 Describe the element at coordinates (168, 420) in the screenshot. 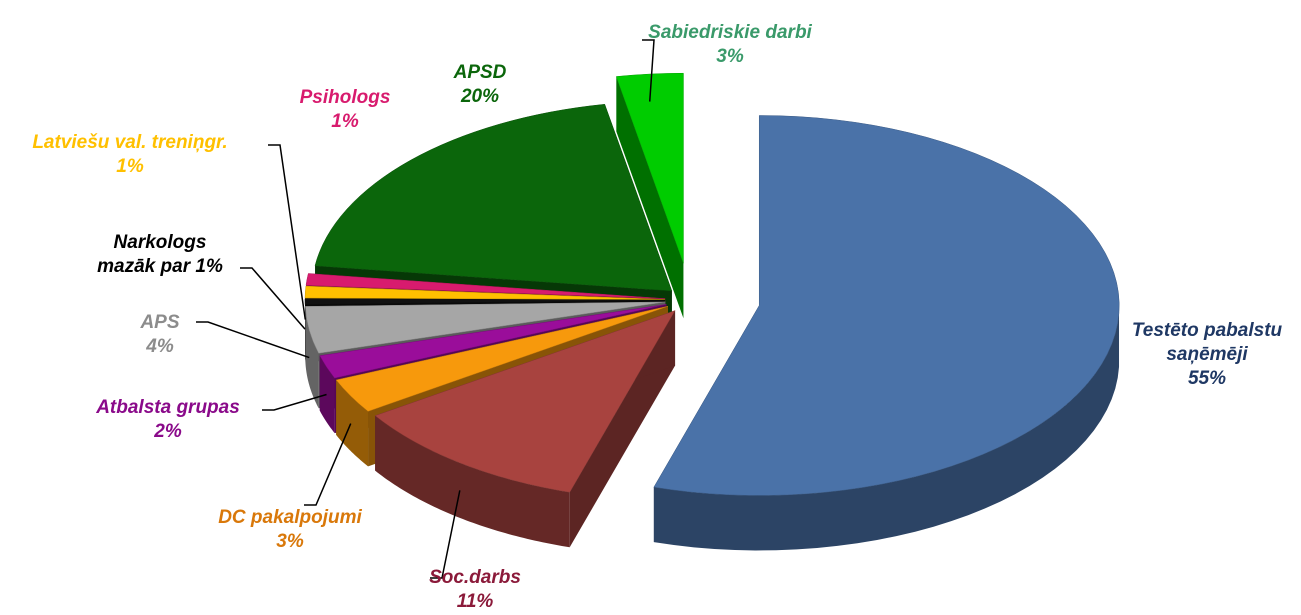

I see `slice-label: Atbalsta grupas 2%` at that location.